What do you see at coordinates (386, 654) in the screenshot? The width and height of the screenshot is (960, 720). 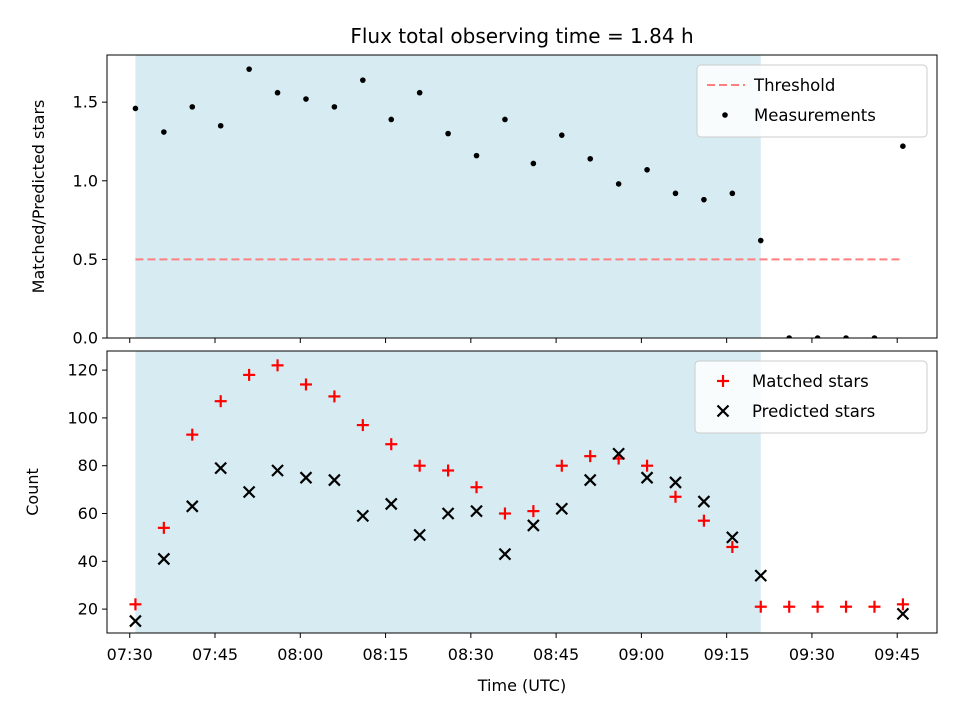 I see `x-tick-label: 08:15` at bounding box center [386, 654].